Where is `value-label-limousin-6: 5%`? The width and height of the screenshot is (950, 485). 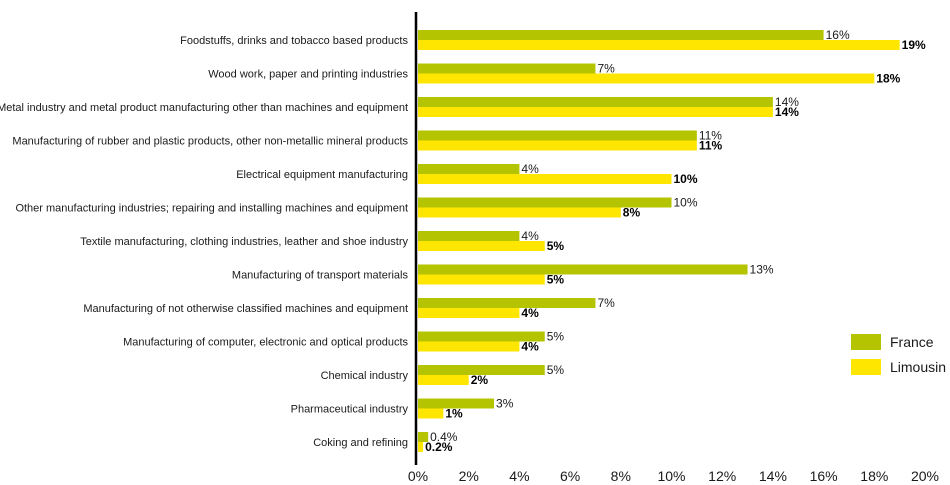
value-label-limousin-6: 5% is located at coordinates (556, 246).